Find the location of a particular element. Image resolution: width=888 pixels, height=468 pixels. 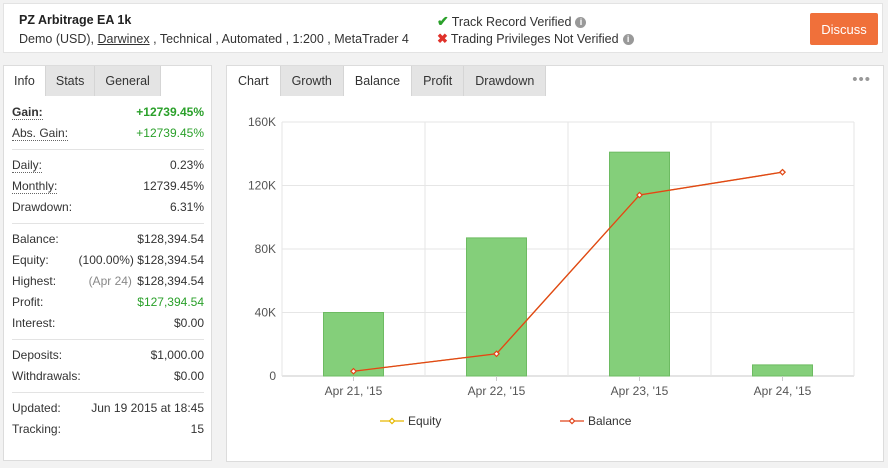

highest-date: (Apr 24) is located at coordinates (110, 281).